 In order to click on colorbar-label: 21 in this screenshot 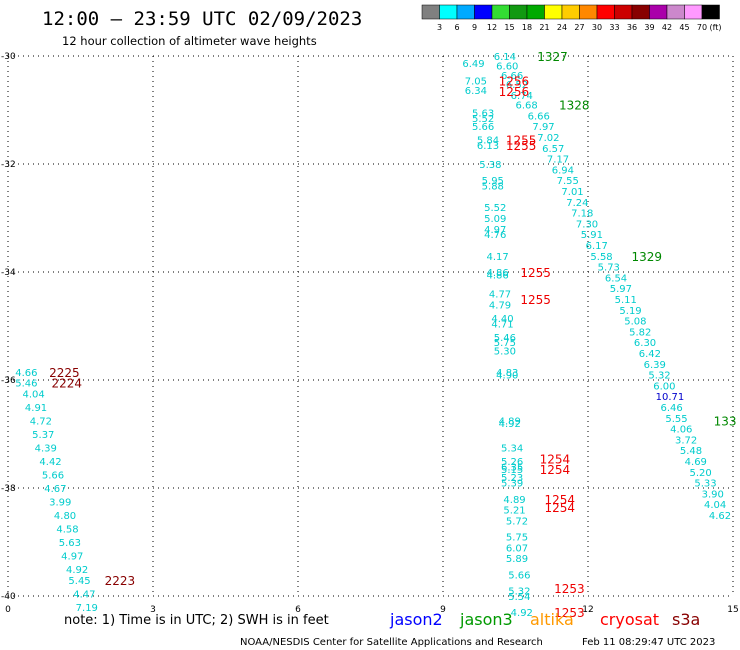, I will do `click(544, 27)`.